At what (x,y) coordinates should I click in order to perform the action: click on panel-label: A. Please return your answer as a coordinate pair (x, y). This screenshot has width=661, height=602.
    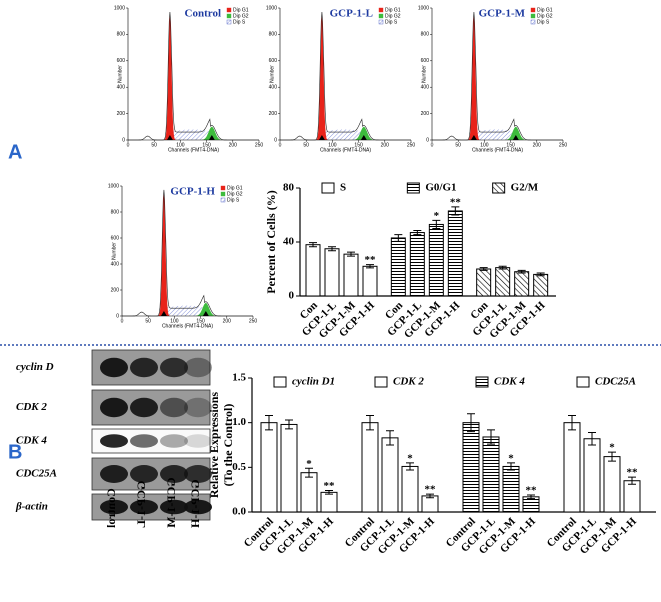
    Looking at the image, I should click on (15, 152).